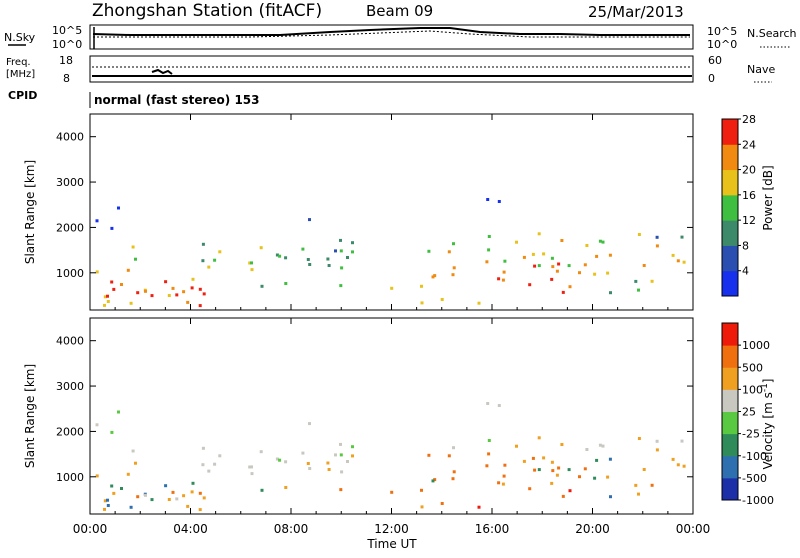  I want to click on freq-label: Freq., so click(18, 62).